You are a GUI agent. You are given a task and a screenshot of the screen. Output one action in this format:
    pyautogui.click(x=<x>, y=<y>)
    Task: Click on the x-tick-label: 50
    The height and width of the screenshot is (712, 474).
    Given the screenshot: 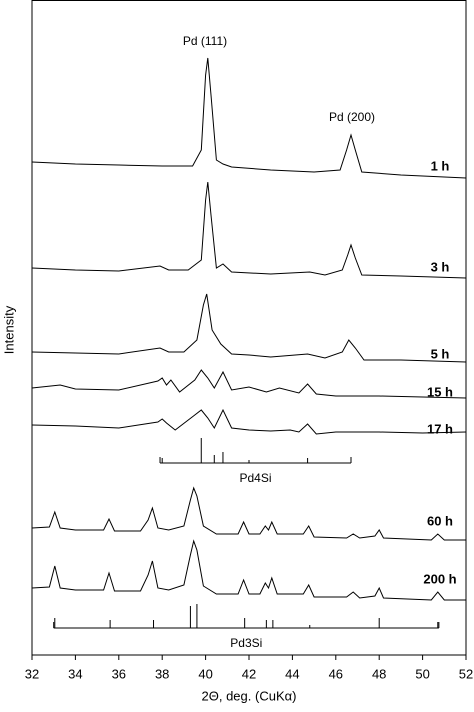 What is the action you would take?
    pyautogui.click(x=422, y=673)
    